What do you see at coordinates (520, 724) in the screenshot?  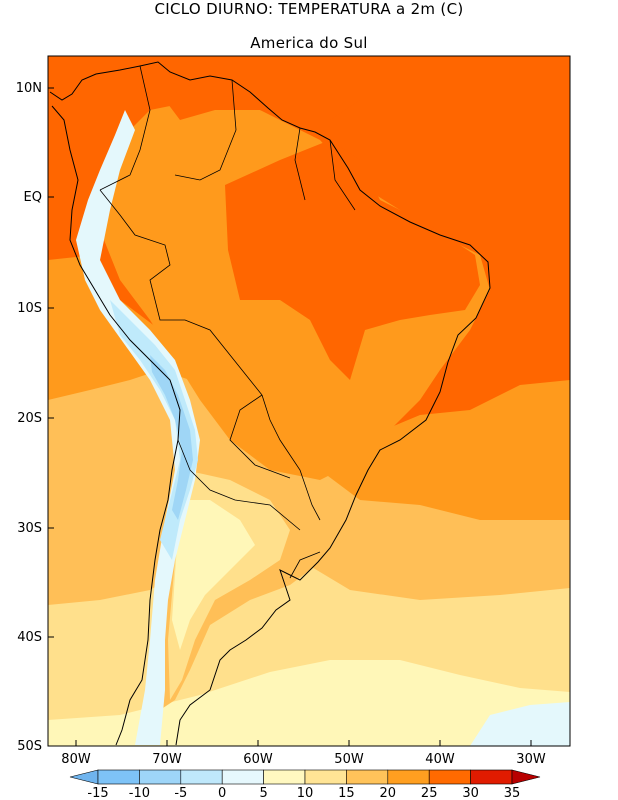 I see `field-5c-ocean` at bounding box center [520, 724].